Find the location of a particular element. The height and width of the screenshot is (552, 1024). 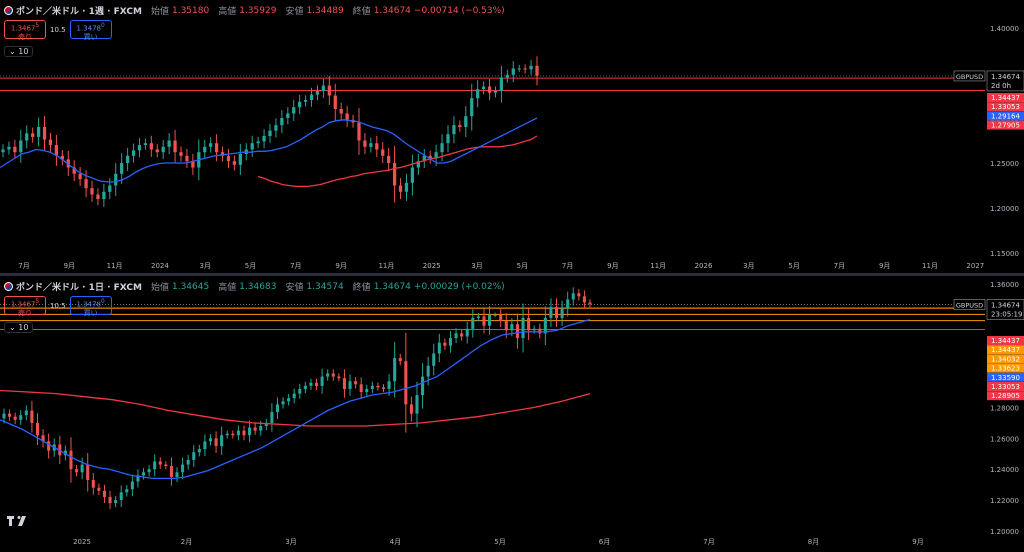

y-tick-label: 1.26000 is located at coordinates (1004, 439).